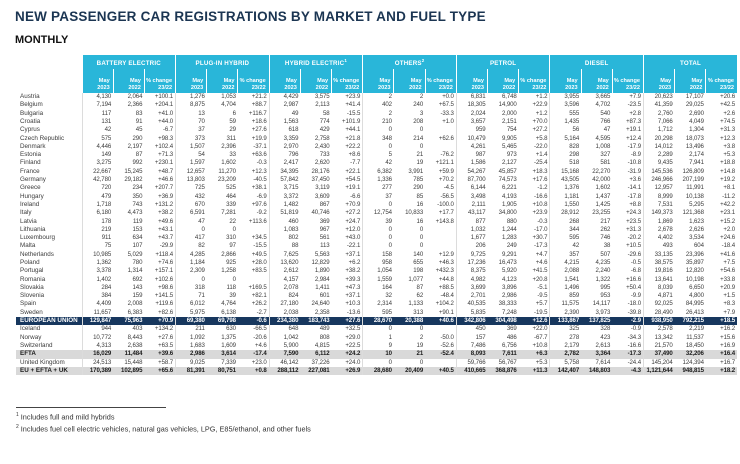 The image size is (740, 464). What do you see at coordinates (227, 171) in the screenshot?
I see `value-cell: 11,270` at bounding box center [227, 171].